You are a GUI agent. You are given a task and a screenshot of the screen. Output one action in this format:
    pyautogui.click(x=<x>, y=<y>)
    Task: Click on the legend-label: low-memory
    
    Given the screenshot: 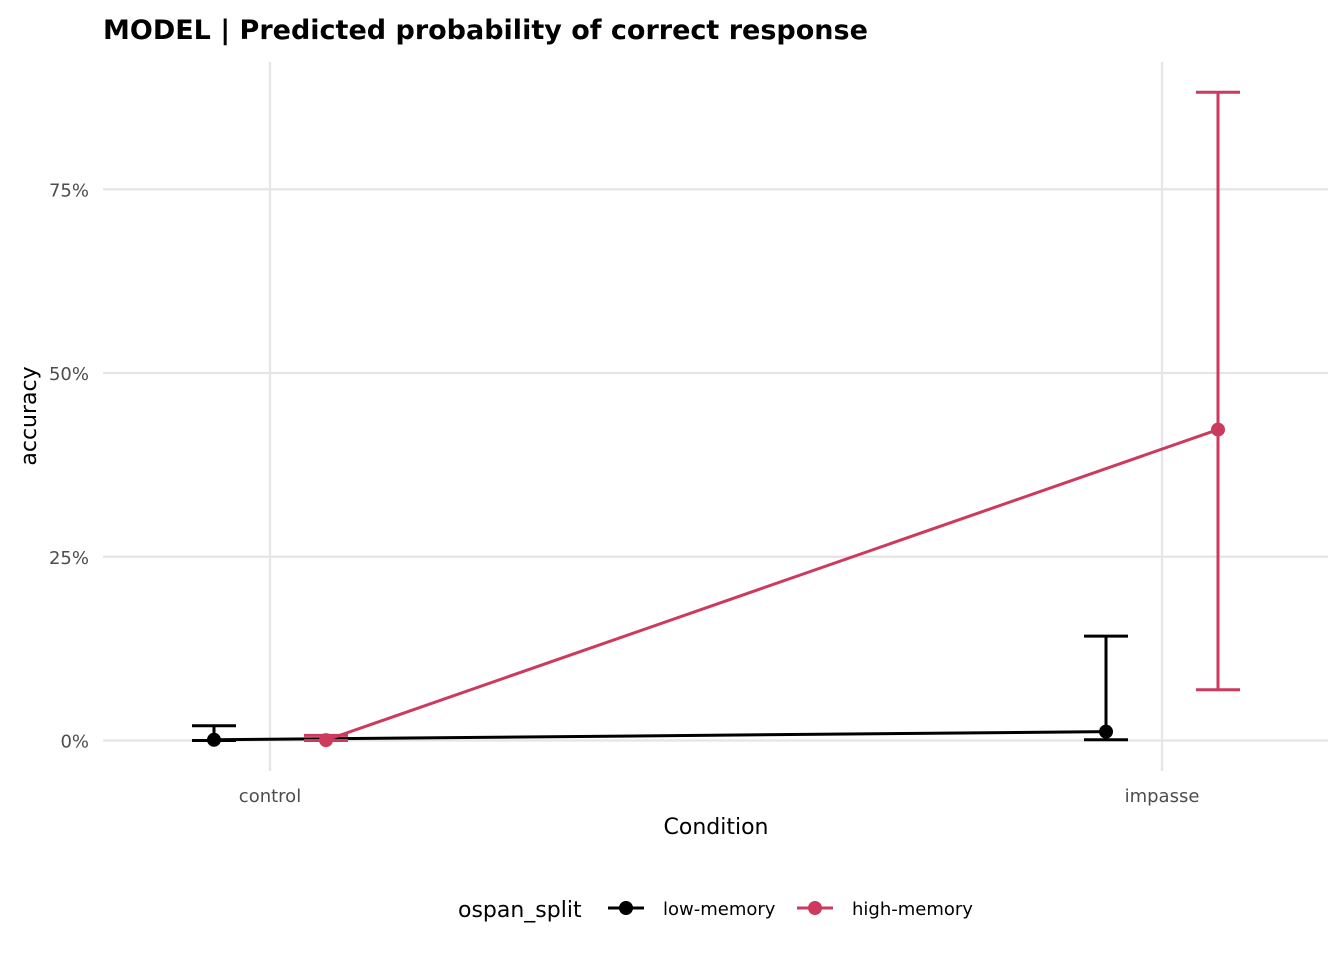 What is the action you would take?
    pyautogui.click(x=719, y=909)
    